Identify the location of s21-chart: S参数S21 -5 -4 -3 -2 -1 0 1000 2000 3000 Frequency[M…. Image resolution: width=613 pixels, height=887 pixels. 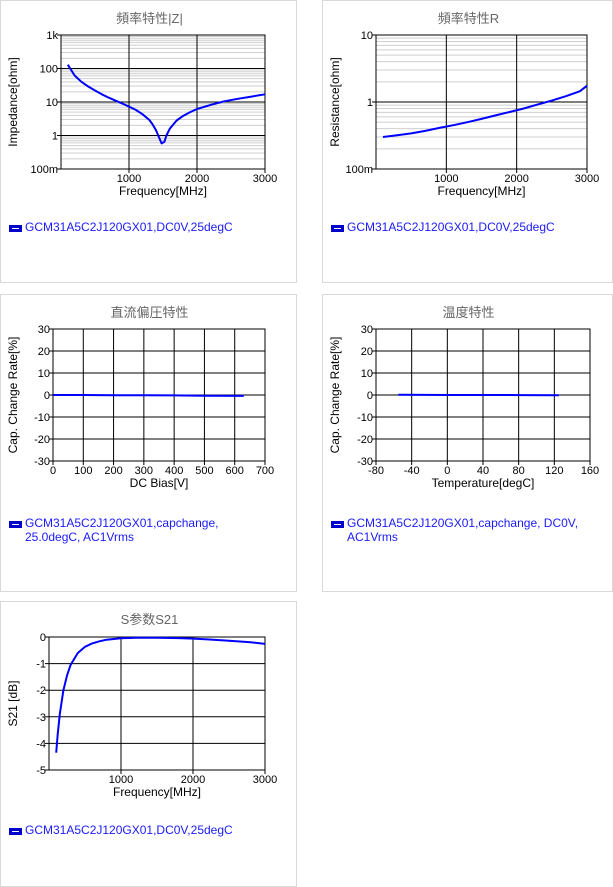
(141, 705).